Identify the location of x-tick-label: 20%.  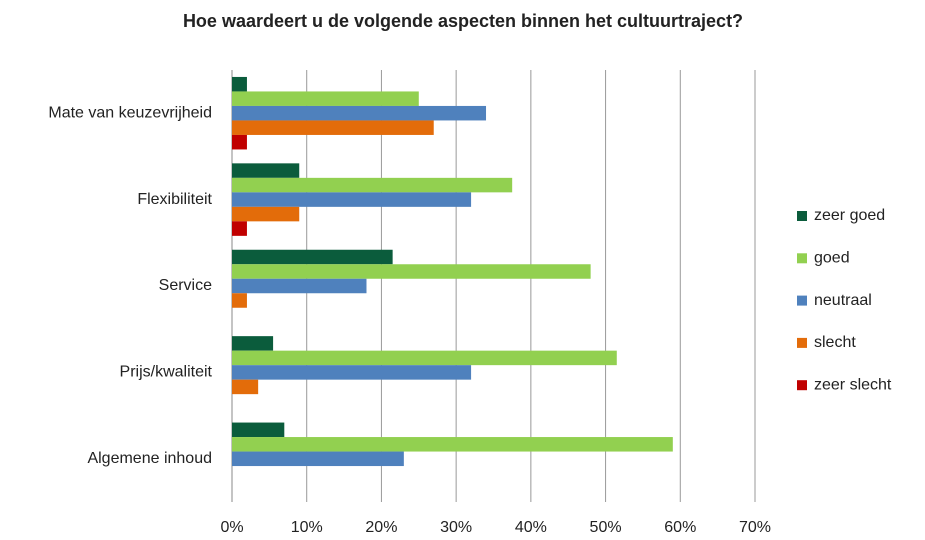
(381, 527).